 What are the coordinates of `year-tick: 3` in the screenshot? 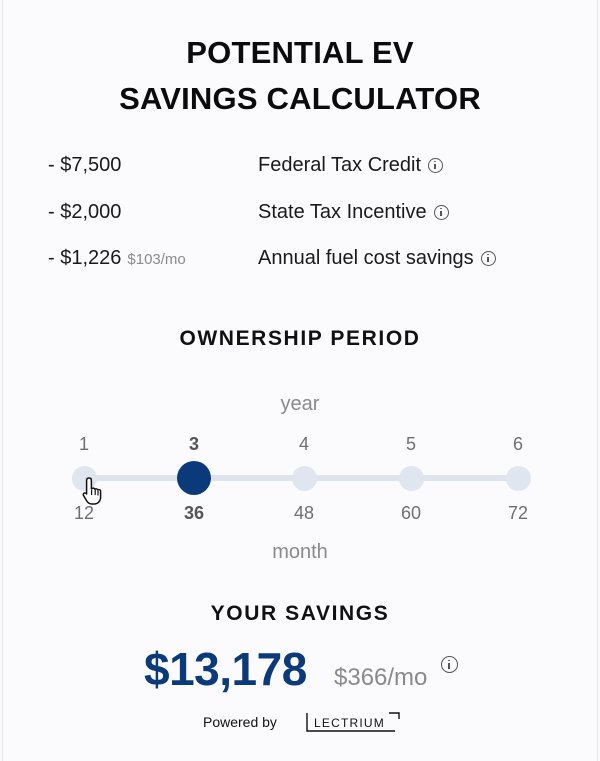 It's located at (193, 444).